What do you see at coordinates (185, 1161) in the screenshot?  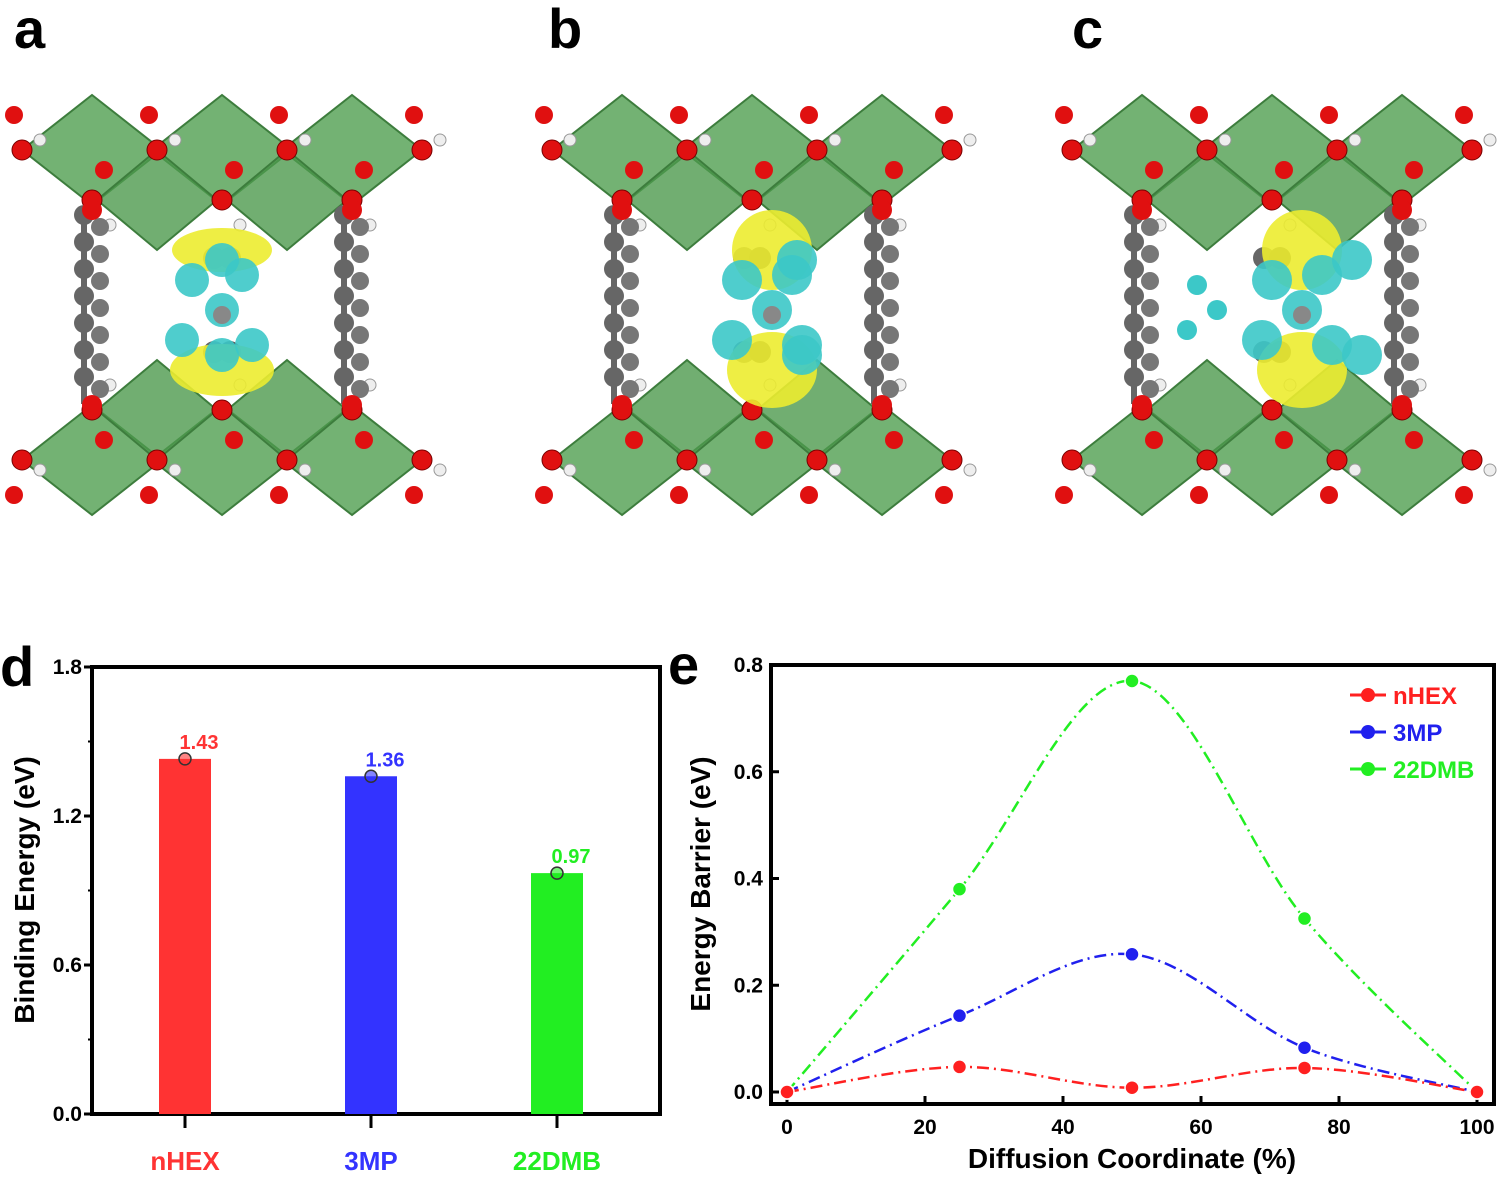 I see `category-label: nHEX` at bounding box center [185, 1161].